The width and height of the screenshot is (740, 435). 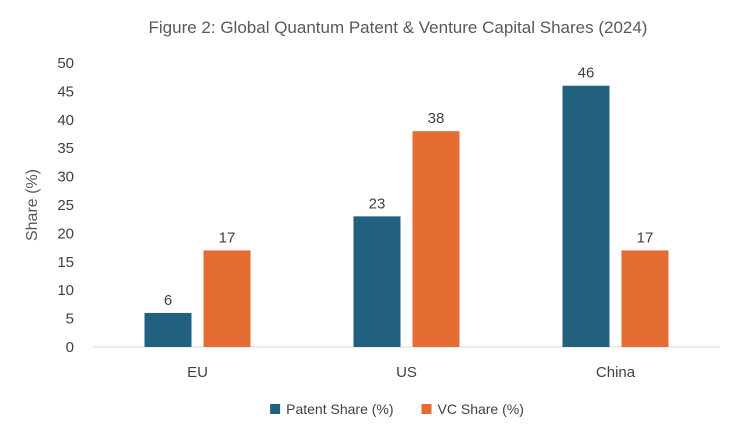 I want to click on y-tick-label: 20, so click(x=65, y=233).